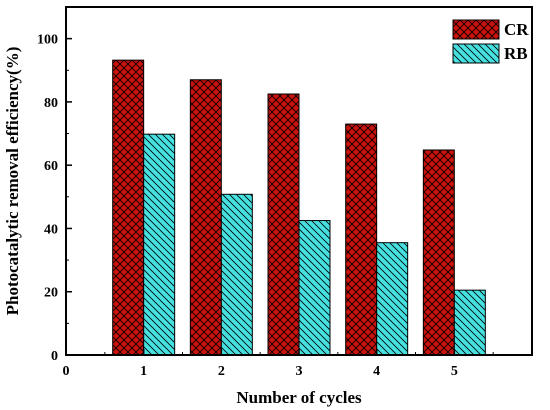 The image size is (550, 410). What do you see at coordinates (299, 371) in the screenshot?
I see `x-tick-label: 3` at bounding box center [299, 371].